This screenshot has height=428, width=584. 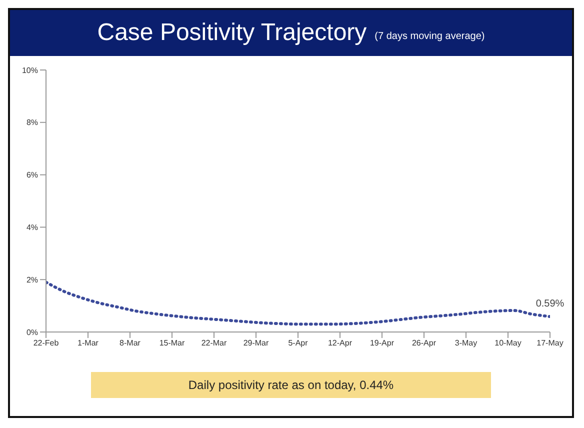 I want to click on annotation: 0.59%, so click(x=550, y=304).